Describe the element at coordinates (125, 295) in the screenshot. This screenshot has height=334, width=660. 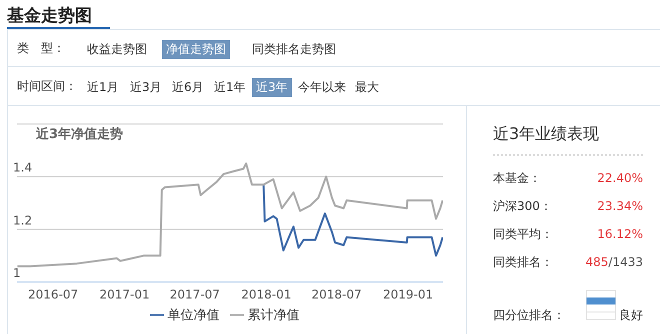
I see `x-tick-label: 2017-01` at that location.